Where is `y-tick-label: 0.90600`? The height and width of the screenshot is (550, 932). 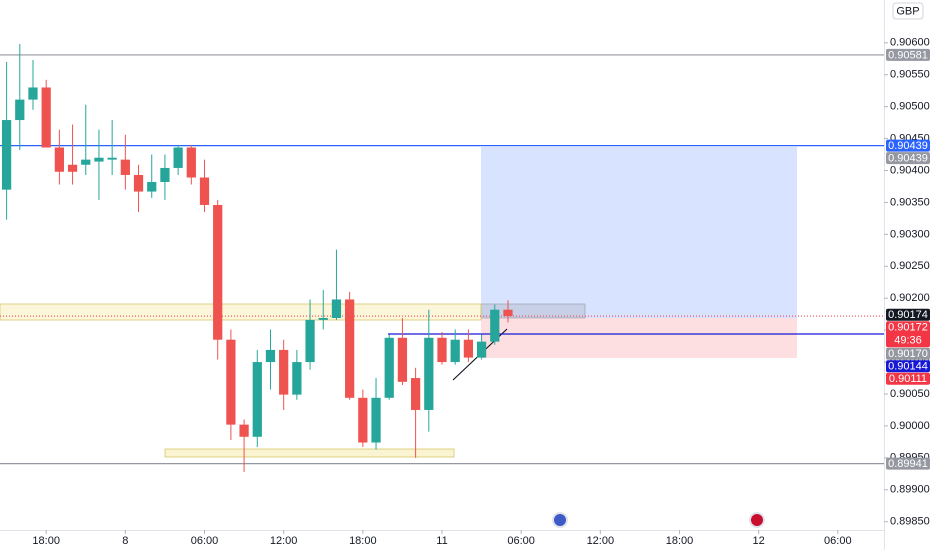 y-tick-label: 0.90600 is located at coordinates (910, 43).